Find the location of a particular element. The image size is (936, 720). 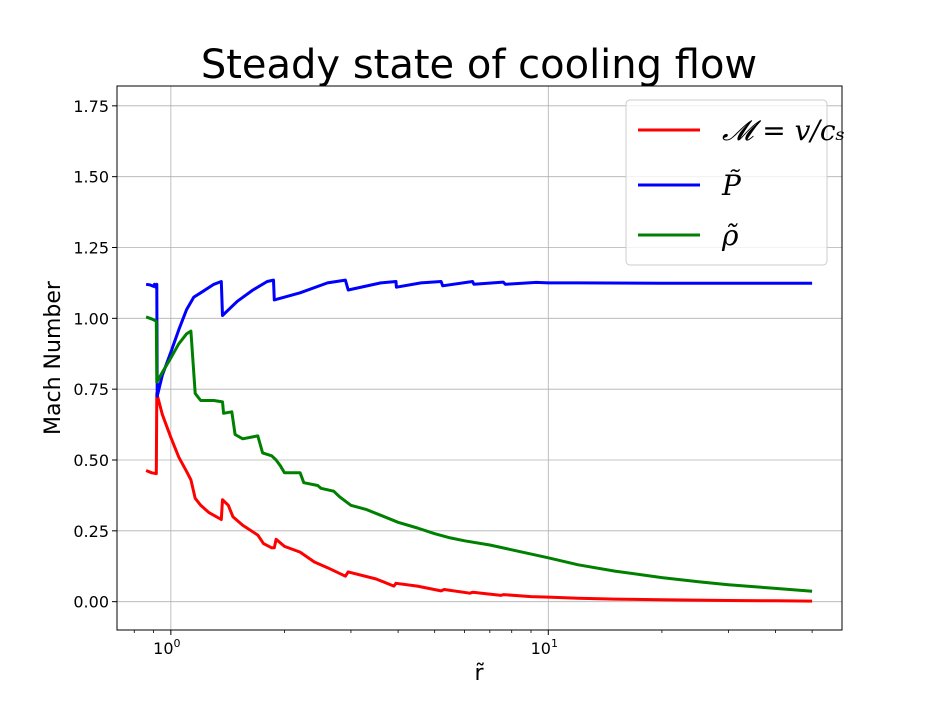

legend-label: P̃ is located at coordinates (731, 185).